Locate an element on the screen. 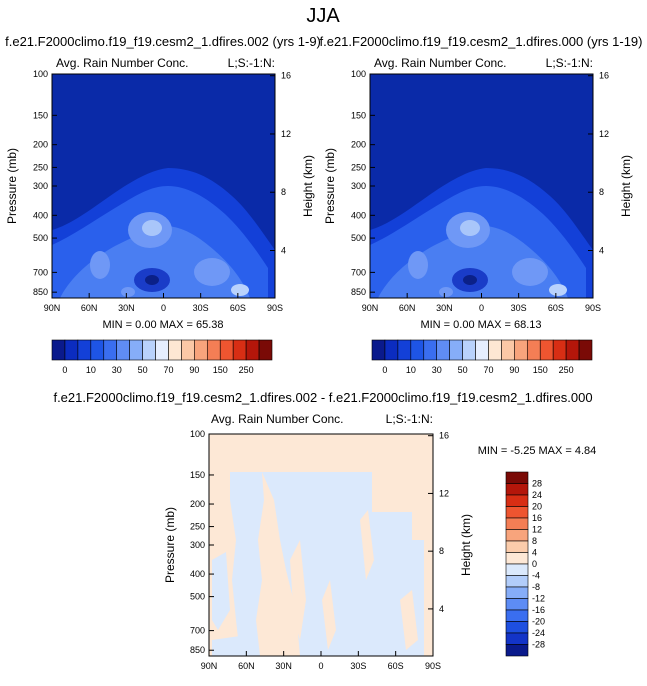 The height and width of the screenshot is (686, 647). colorbar-label: 10 is located at coordinates (91, 370).